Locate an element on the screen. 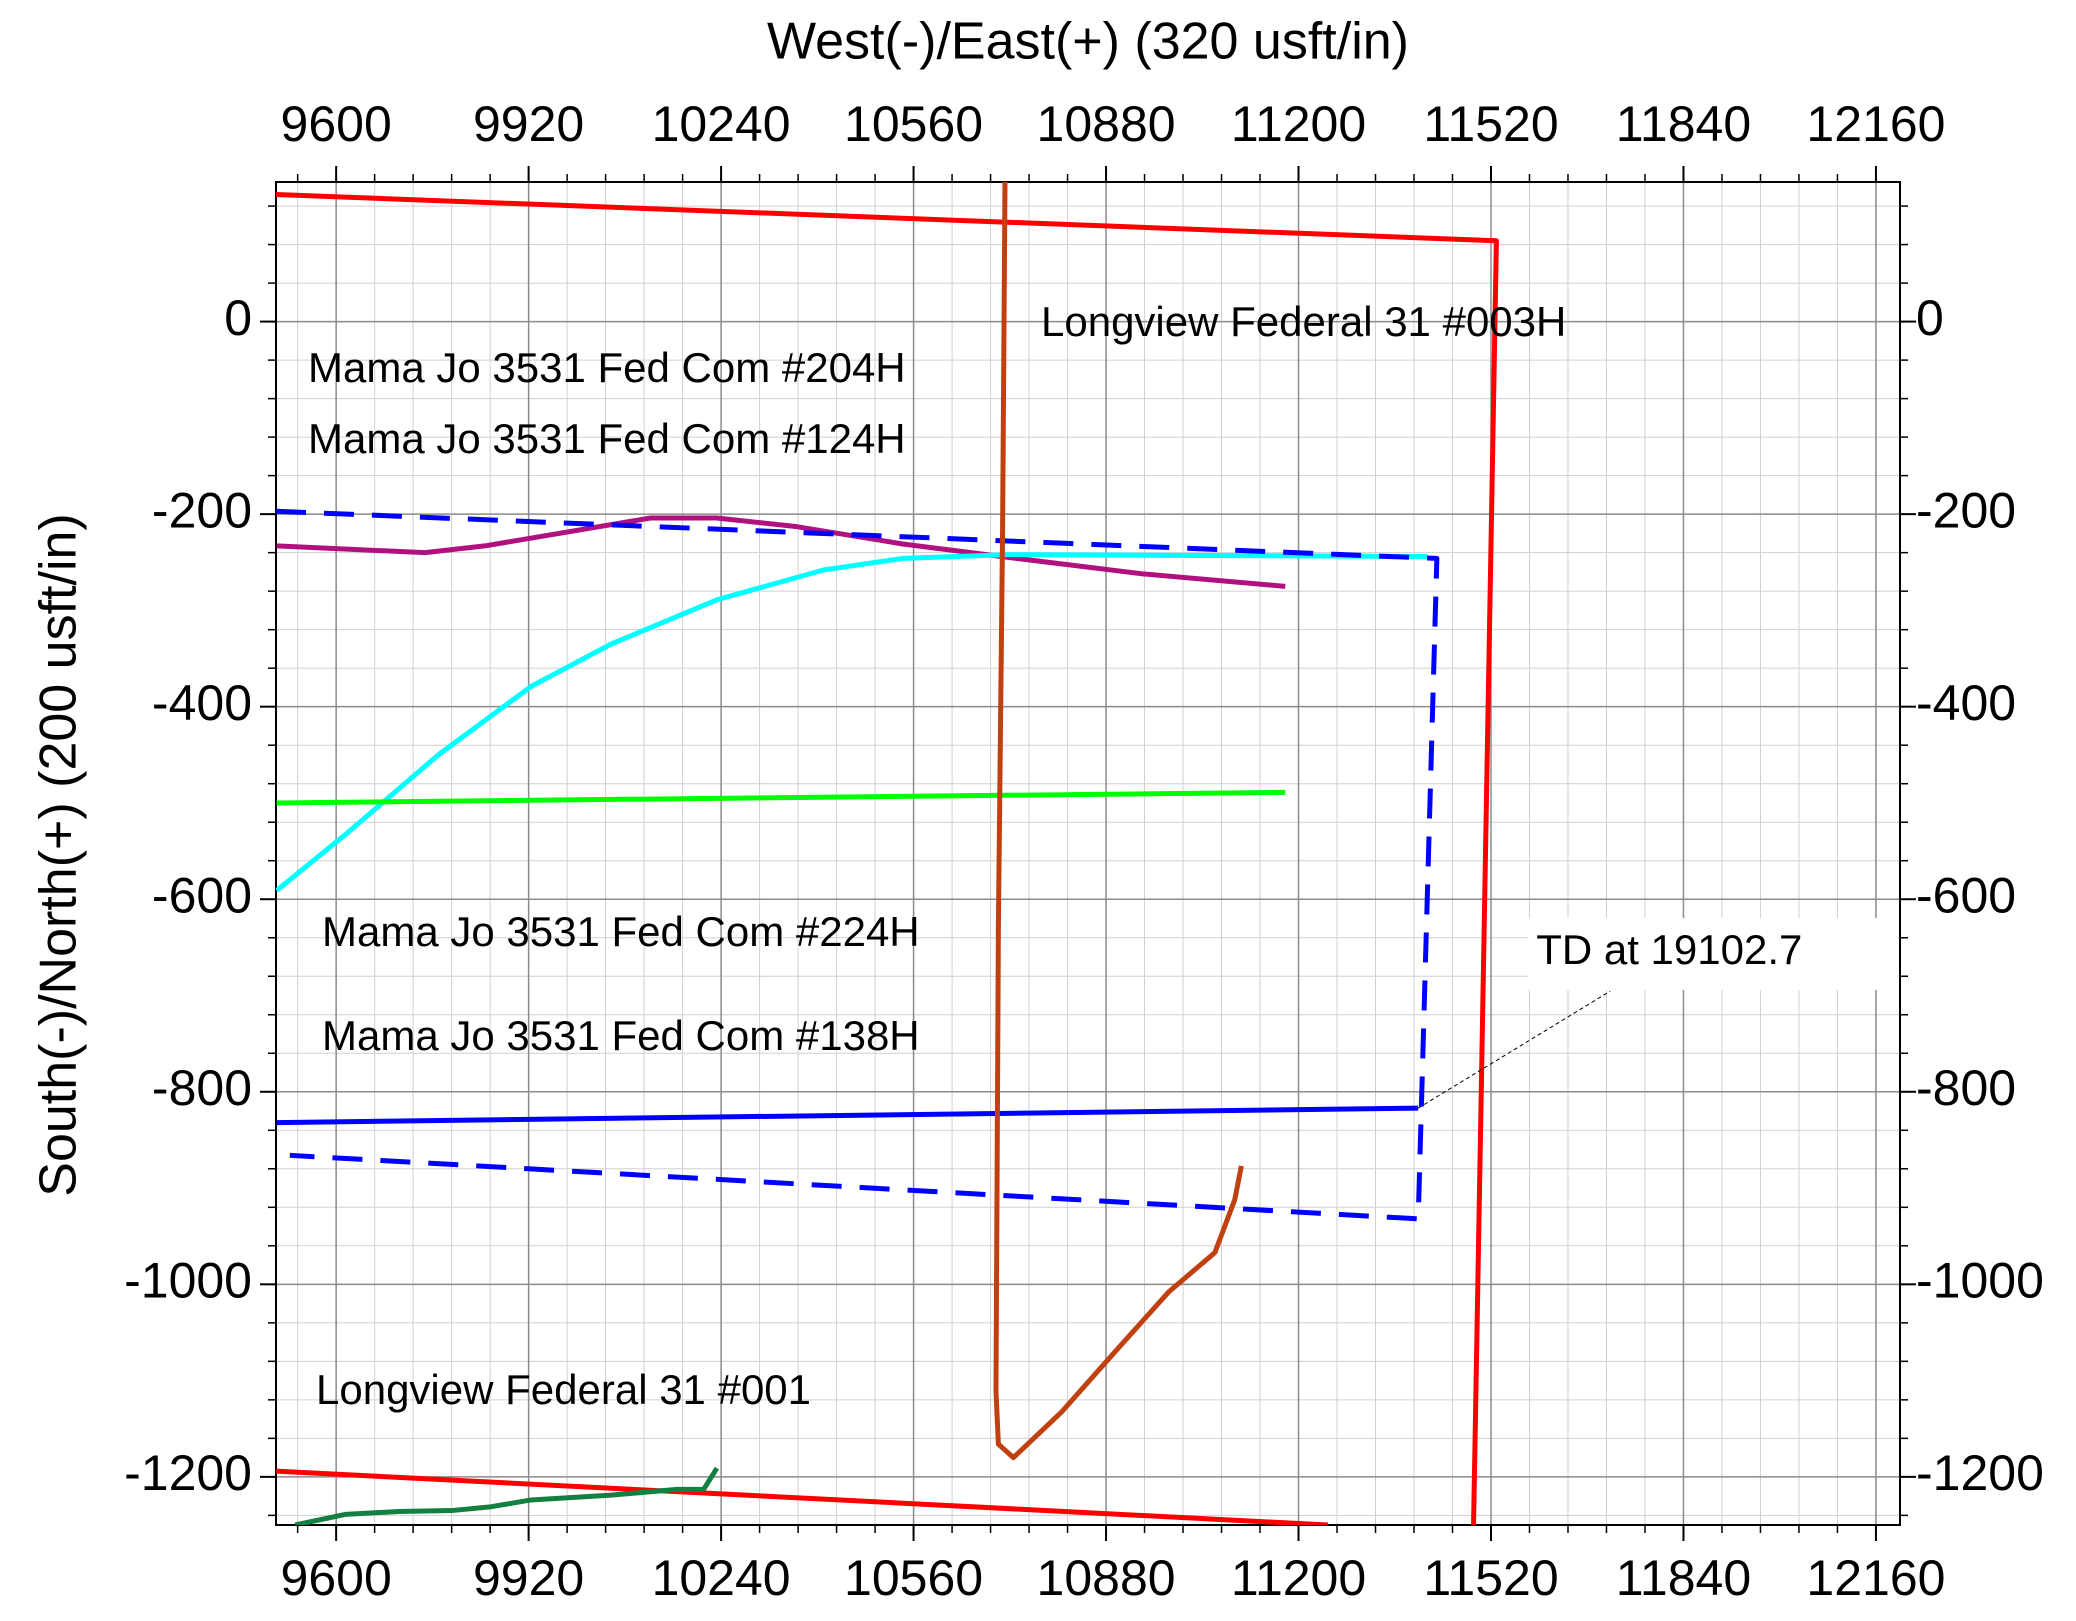  well-label: Mama Jo 3531 Fed Com #124H is located at coordinates (607, 438).